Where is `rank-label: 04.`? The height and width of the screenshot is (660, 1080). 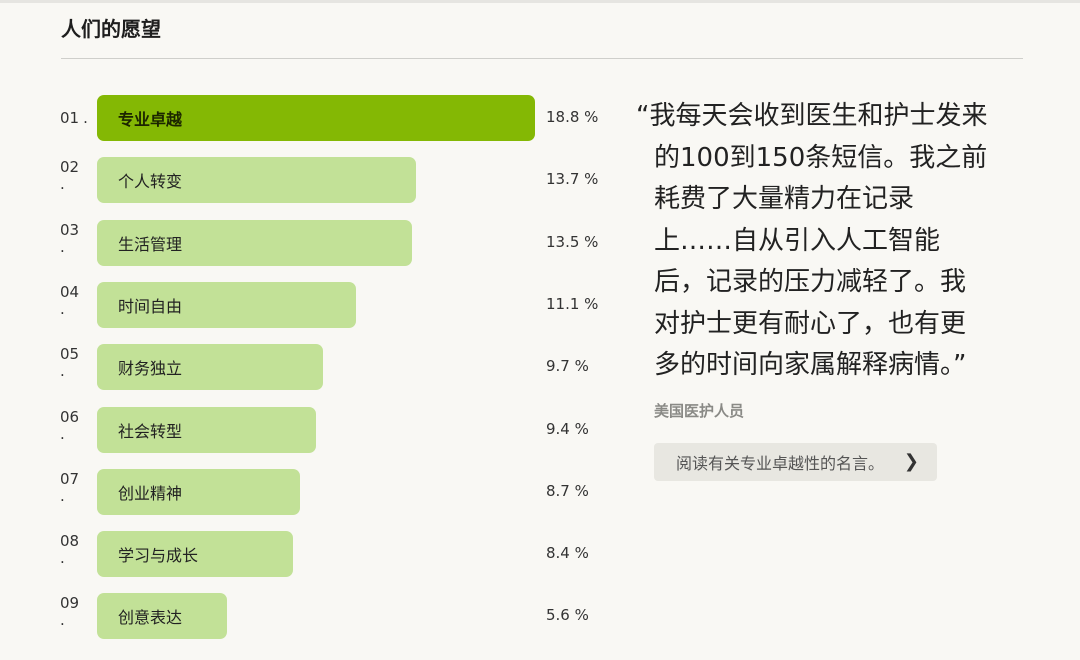 rank-label: 04. is located at coordinates (70, 300).